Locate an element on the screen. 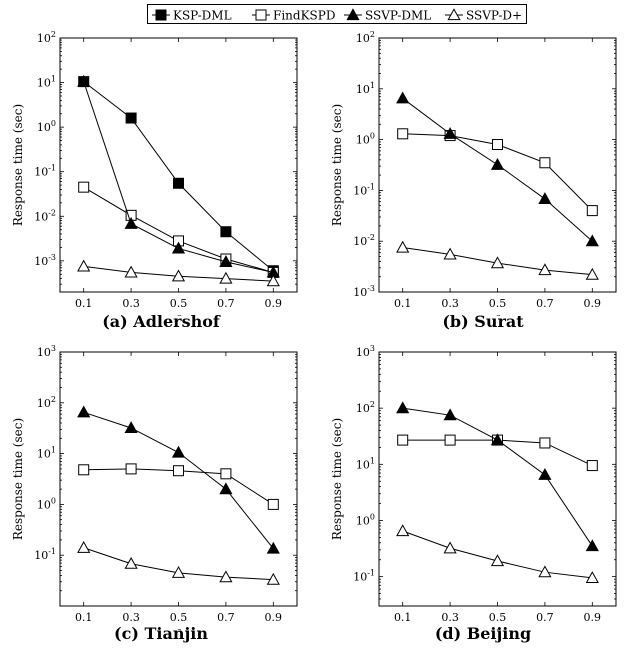  legend-label: KSP-DML is located at coordinates (202, 16).